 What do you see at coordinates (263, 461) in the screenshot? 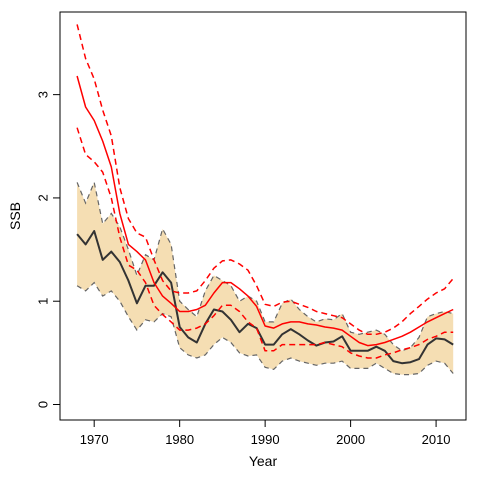
I see `x-axis-title: Year` at bounding box center [263, 461].